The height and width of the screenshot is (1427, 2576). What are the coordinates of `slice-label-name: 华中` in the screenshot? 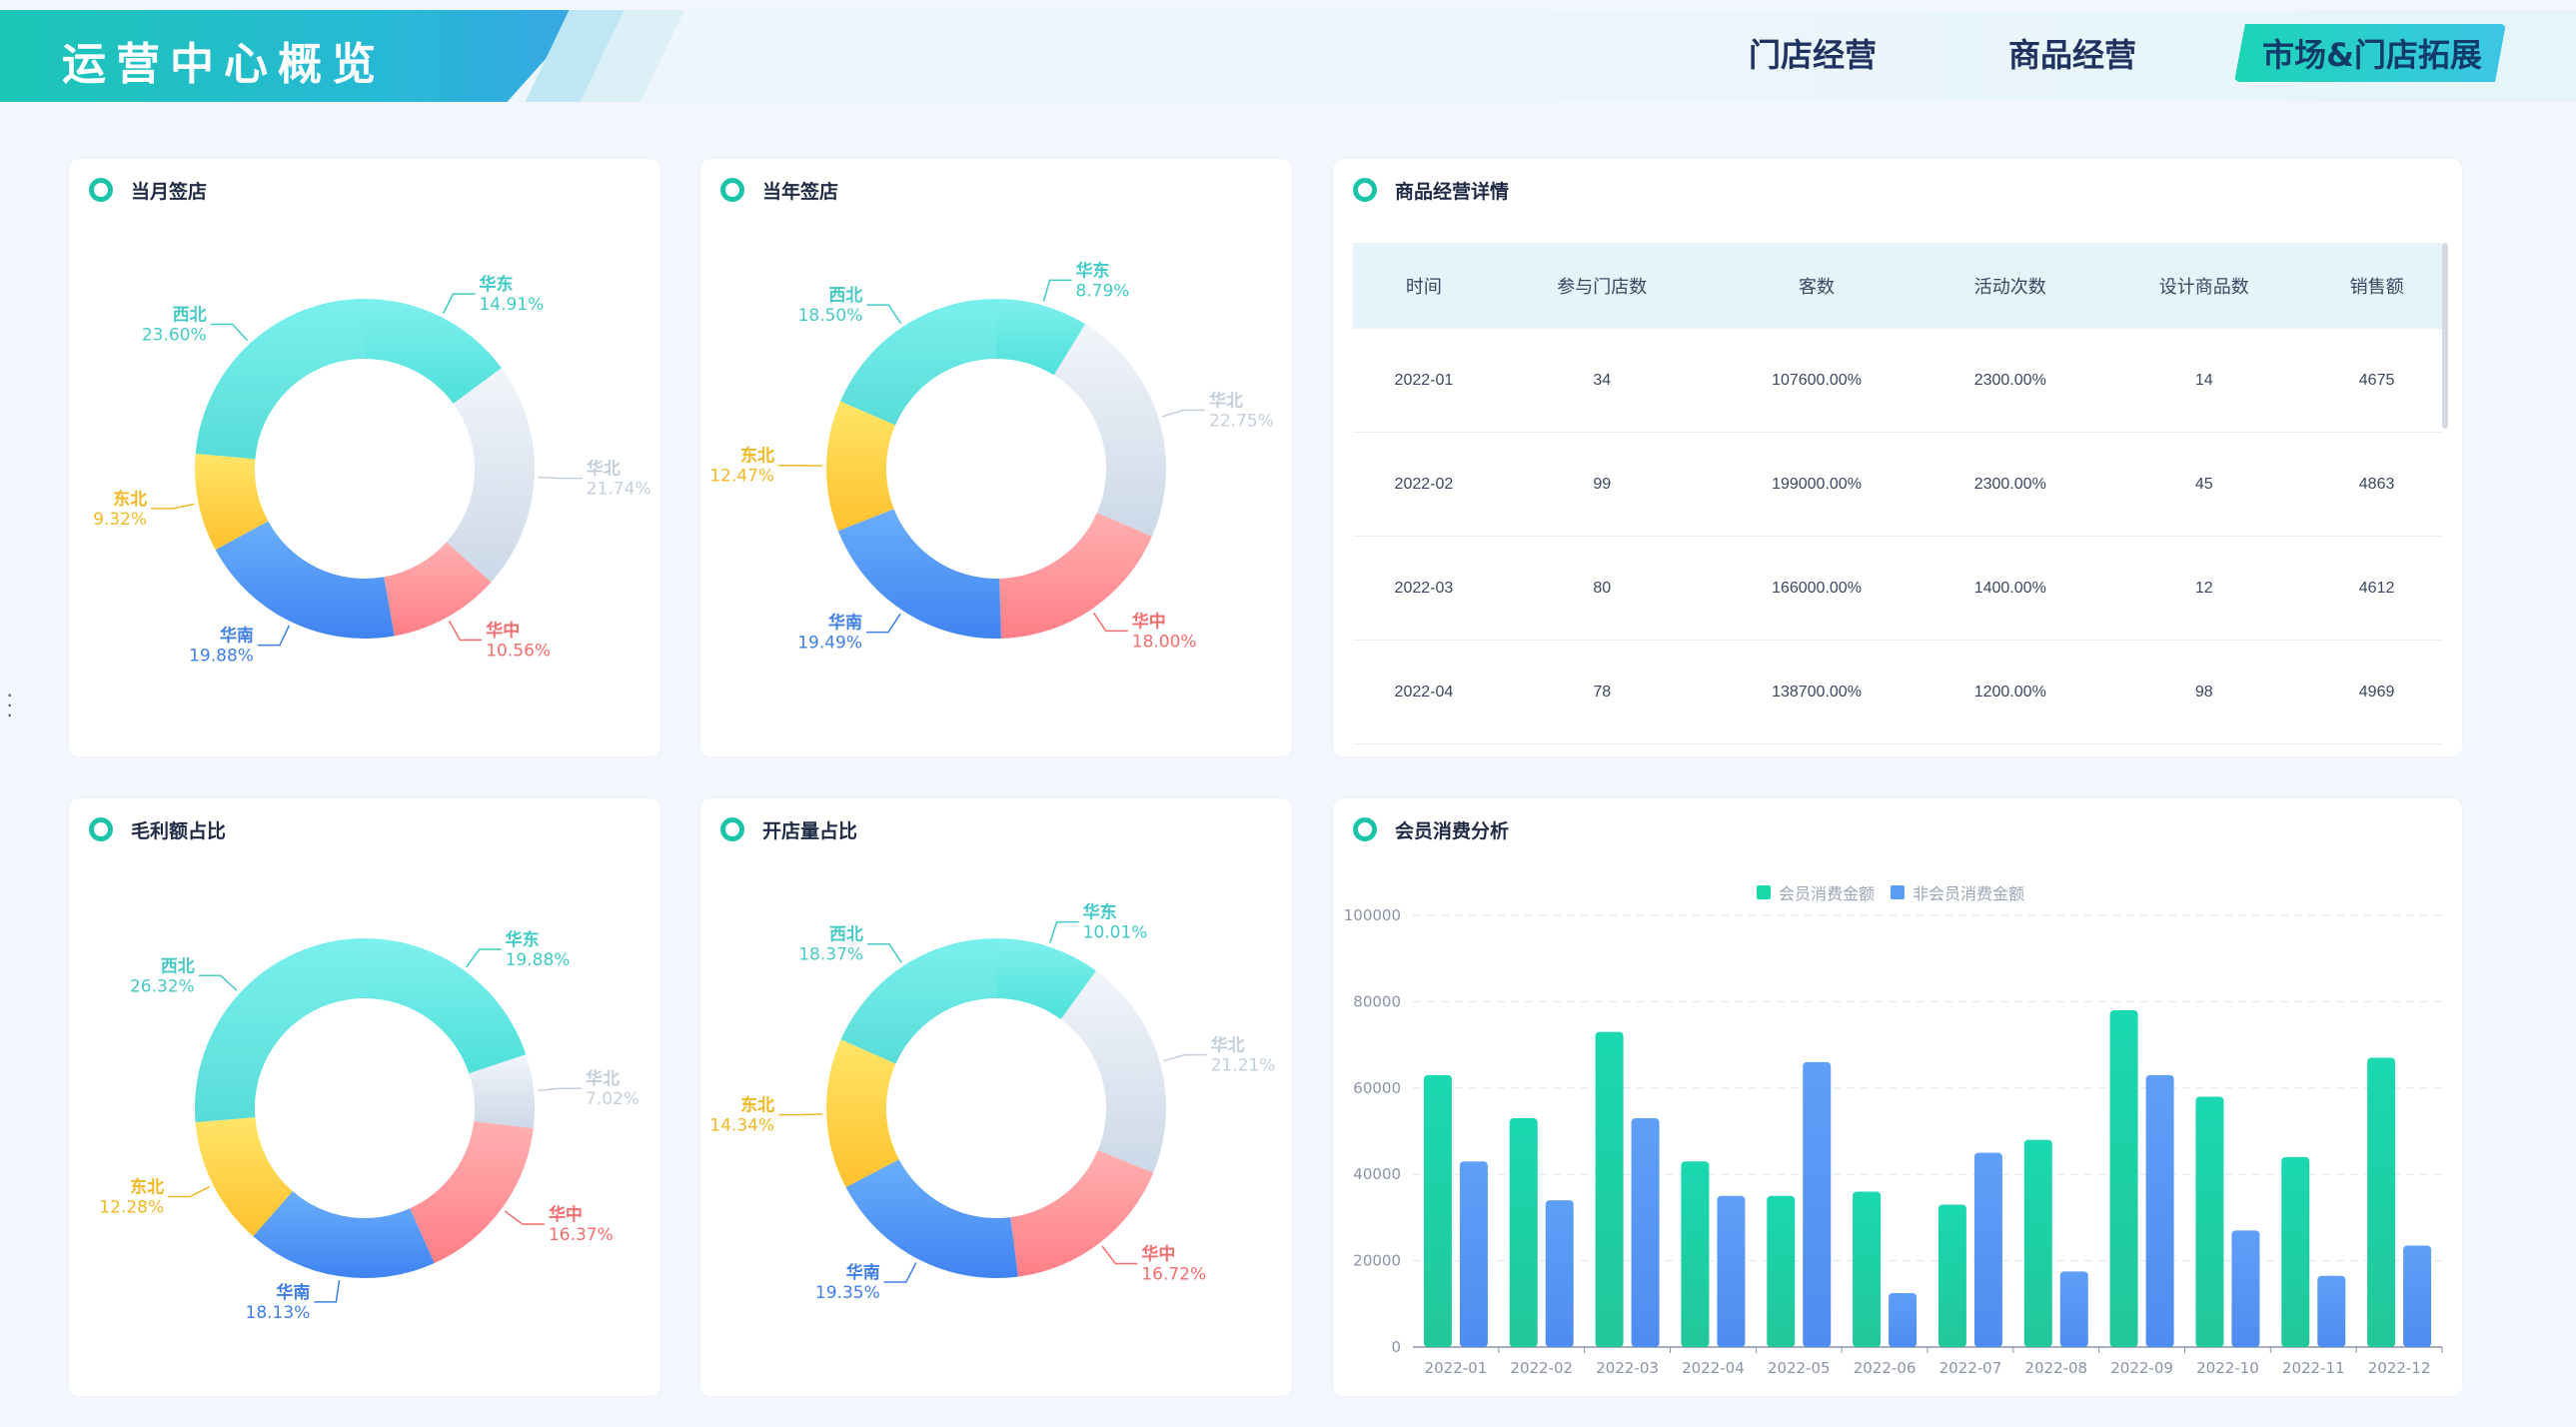 It's located at (1149, 621).